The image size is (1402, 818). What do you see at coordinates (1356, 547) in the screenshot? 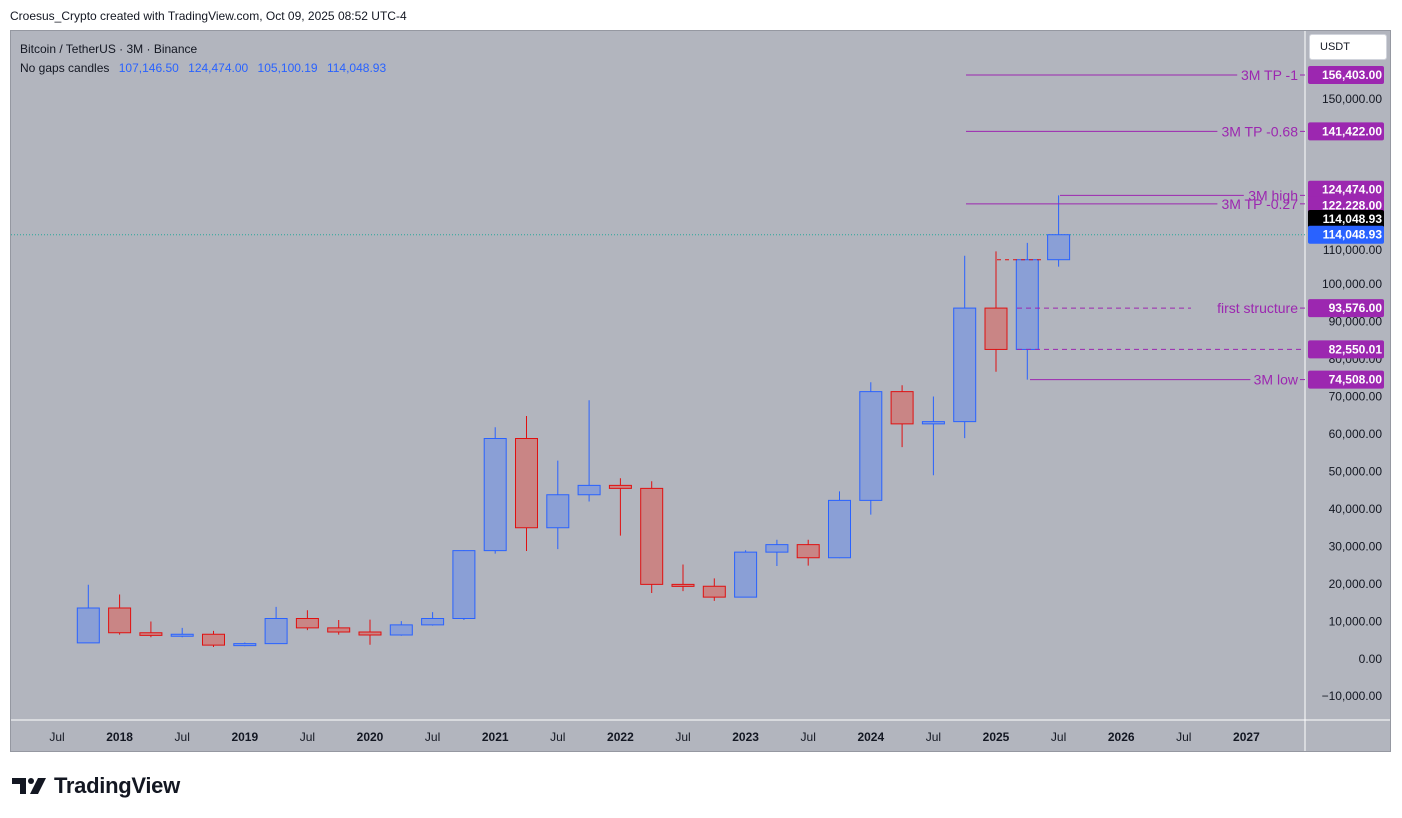
I see `y-tick-label: 30,000.00` at bounding box center [1356, 547].